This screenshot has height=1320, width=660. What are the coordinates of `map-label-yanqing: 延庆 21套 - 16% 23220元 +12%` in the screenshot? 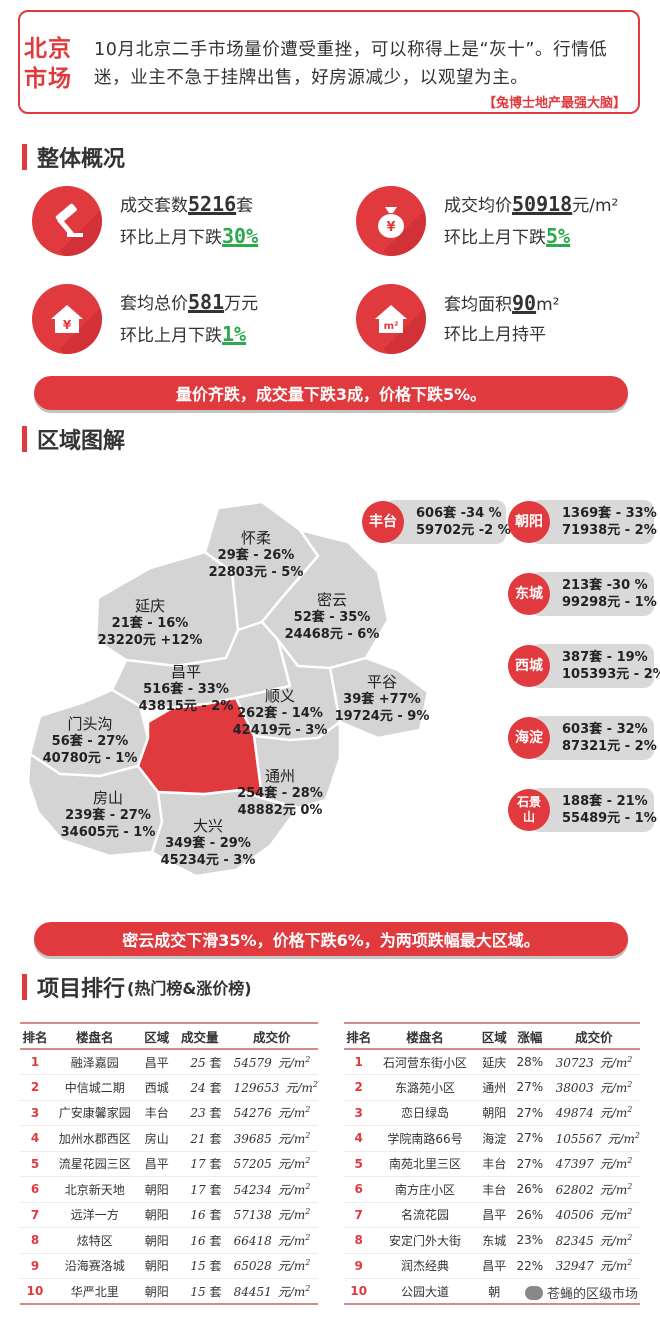 It's located at (150, 623).